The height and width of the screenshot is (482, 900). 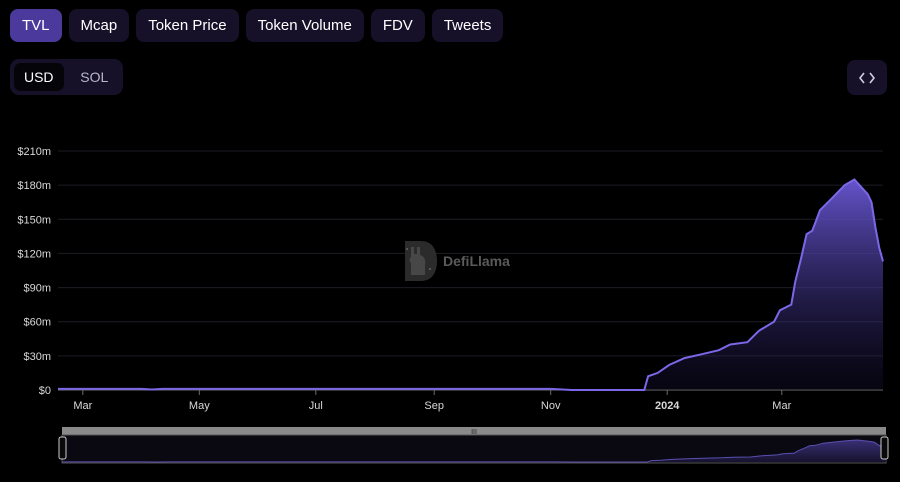 I want to click on y-tick-label: $90m, so click(x=37, y=289).